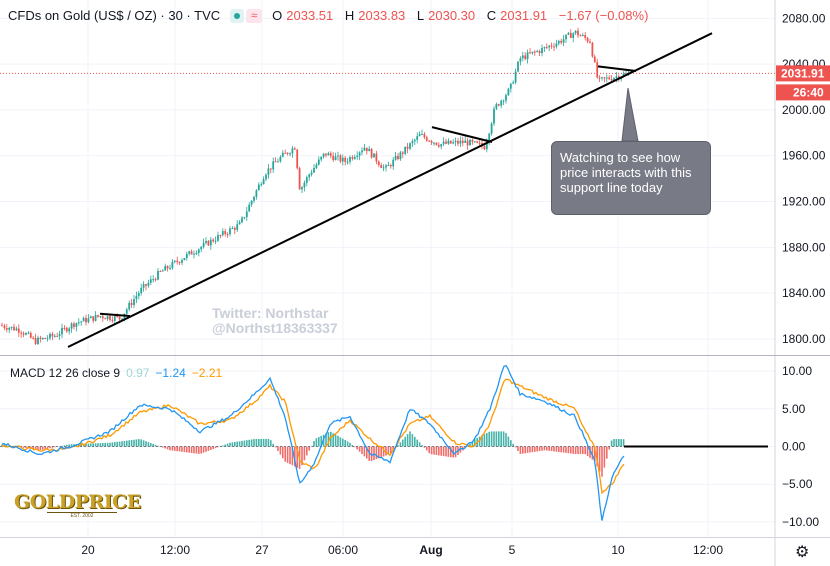  I want to click on indicator-toggle: ≈, so click(246, 15).